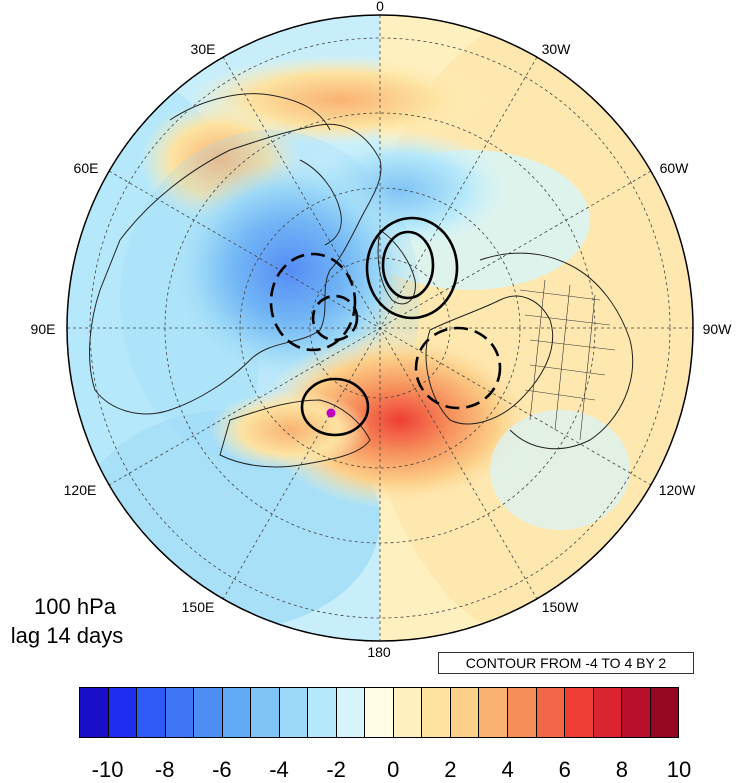 The height and width of the screenshot is (783, 736). What do you see at coordinates (677, 490) in the screenshot?
I see `lon-label-120w: 120W` at bounding box center [677, 490].